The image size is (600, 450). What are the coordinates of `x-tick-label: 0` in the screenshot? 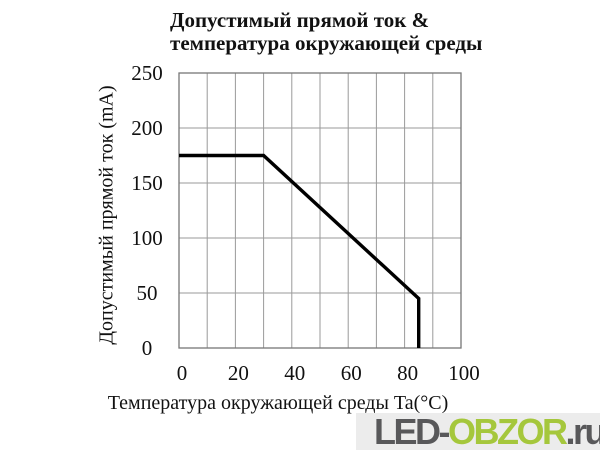 It's located at (182, 373).